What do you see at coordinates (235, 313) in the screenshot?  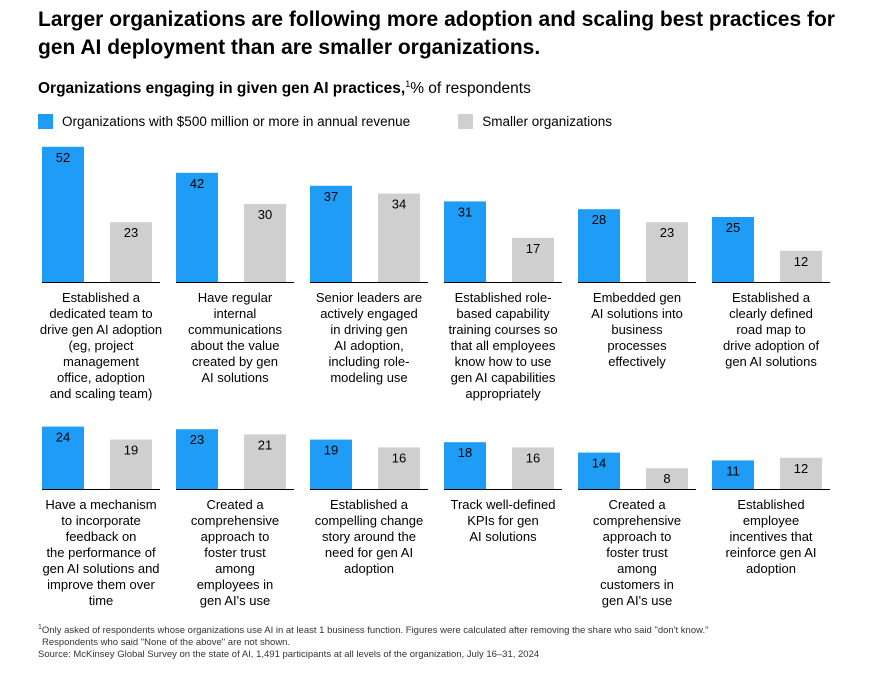 I see `category-label-line: internal` at bounding box center [235, 313].